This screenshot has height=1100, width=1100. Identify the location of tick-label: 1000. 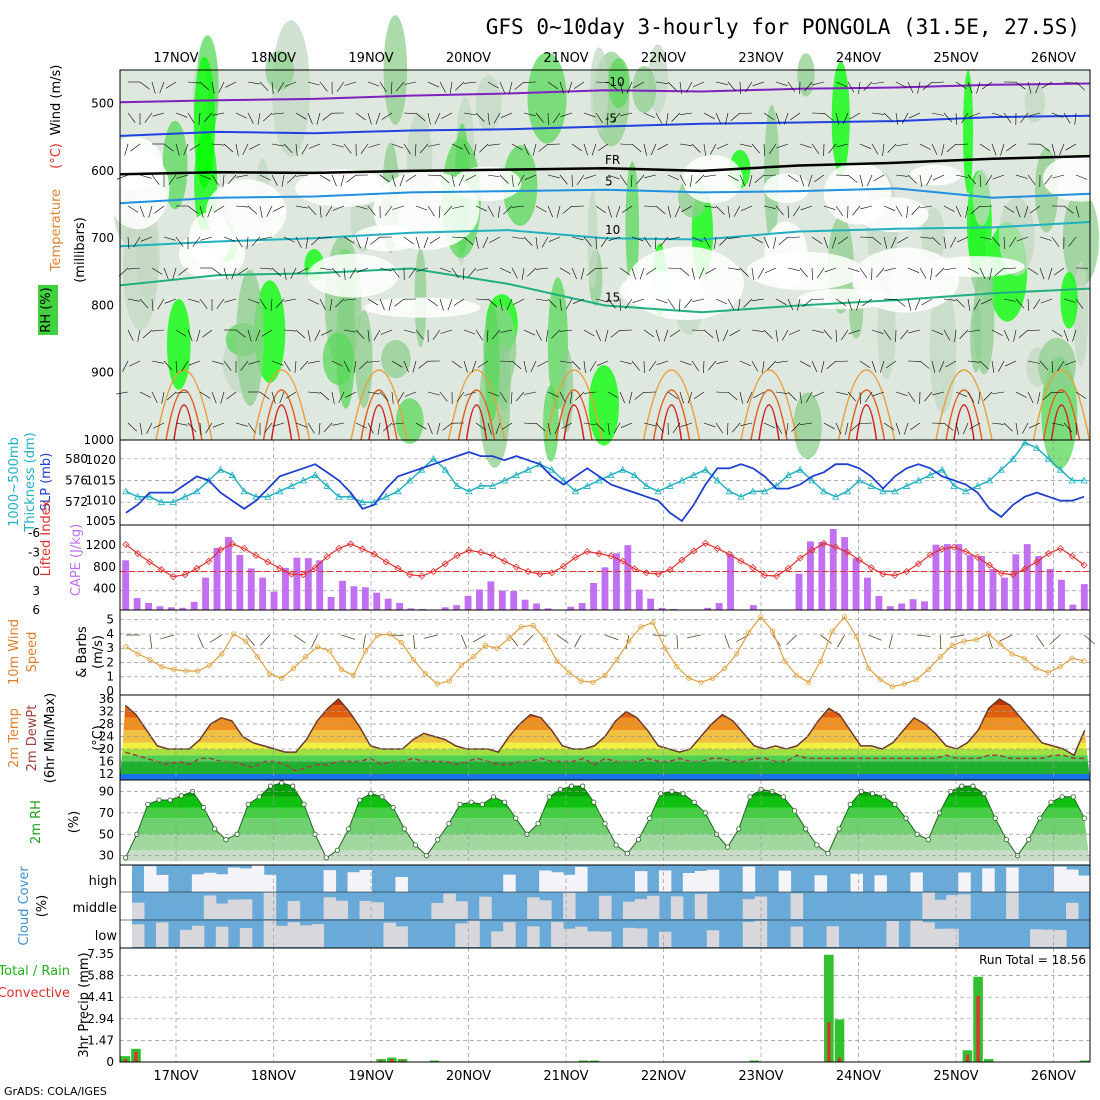
(98, 440).